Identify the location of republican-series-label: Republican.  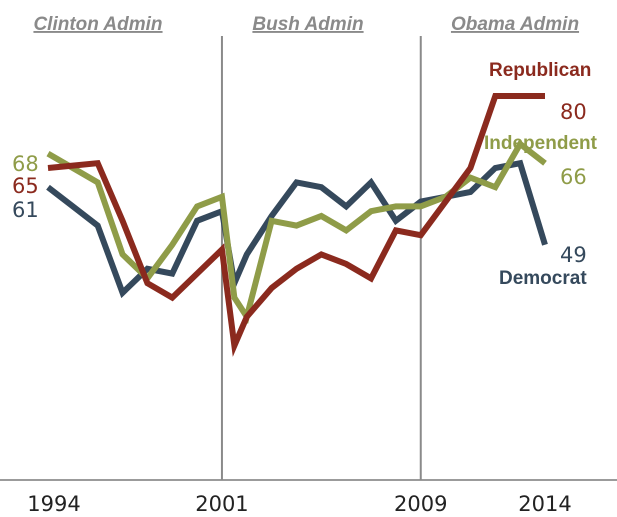
(540, 70).